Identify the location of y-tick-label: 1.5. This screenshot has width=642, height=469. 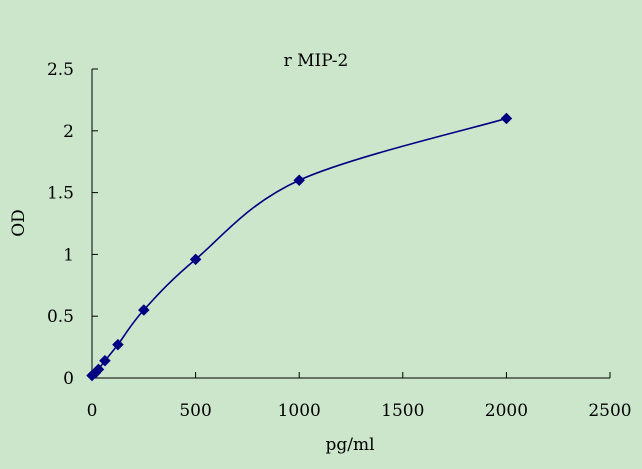
(60, 194).